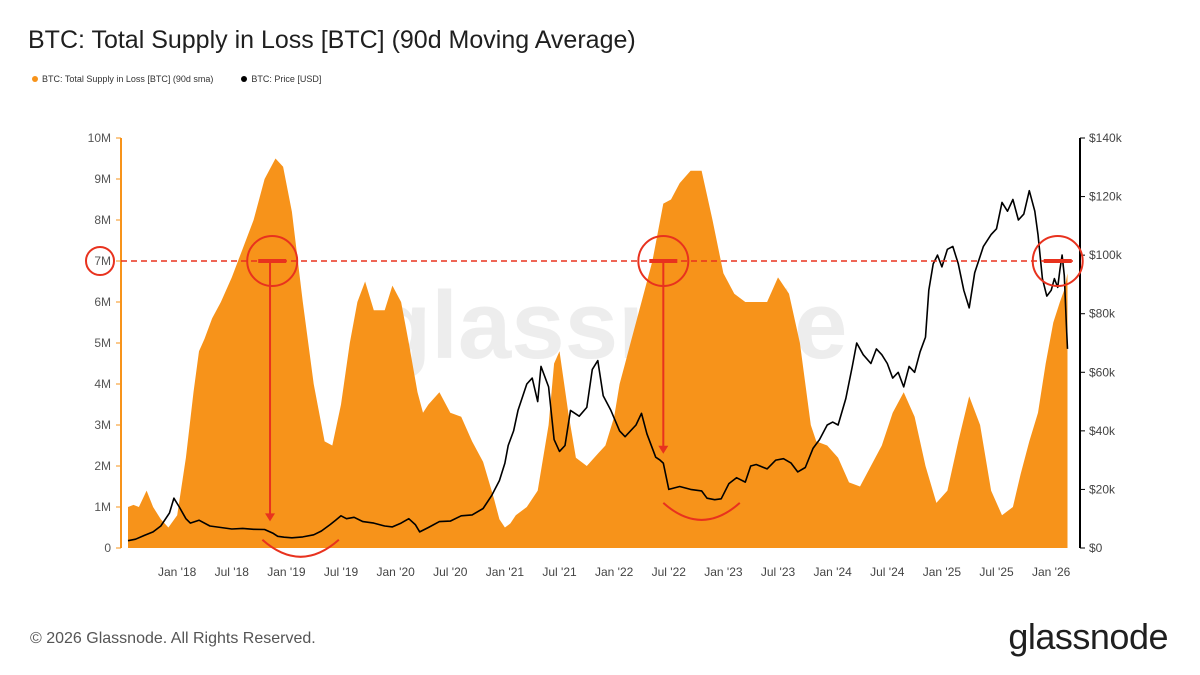 This screenshot has height=675, width=1200. I want to click on right-tick-label: $60k, so click(1102, 372).